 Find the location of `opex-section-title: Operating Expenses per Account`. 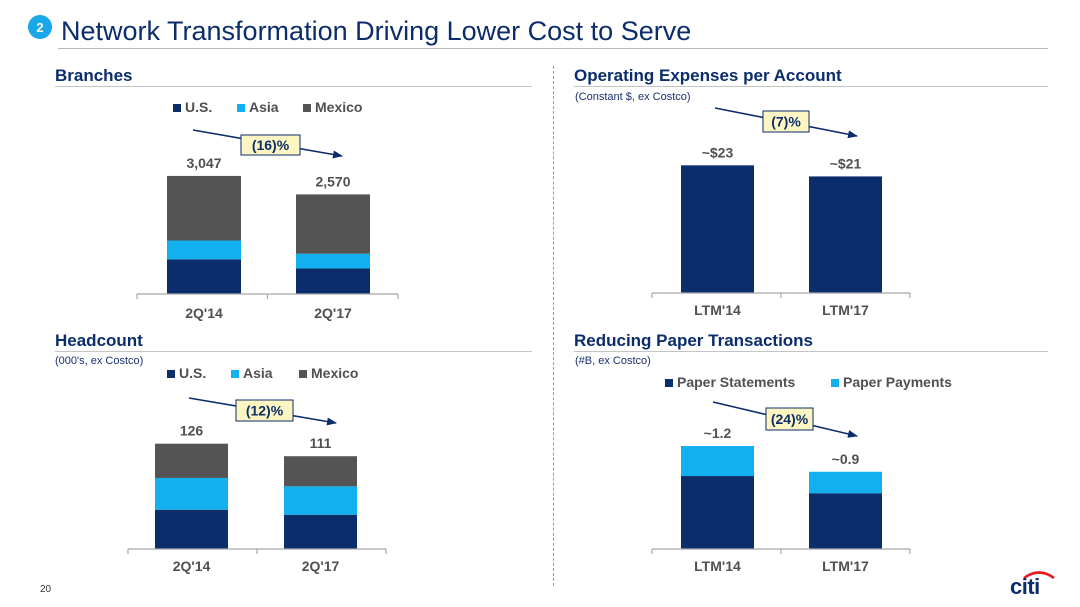

opex-section-title: Operating Expenses per Account is located at coordinates (708, 75).